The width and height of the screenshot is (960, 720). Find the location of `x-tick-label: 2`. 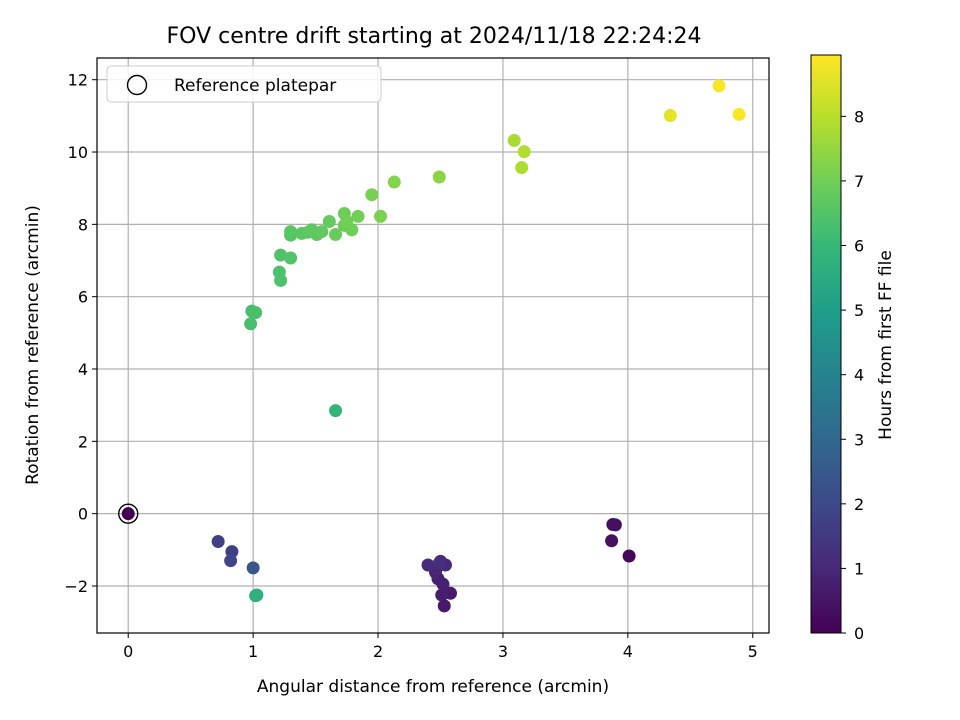

x-tick-label: 2 is located at coordinates (378, 651).